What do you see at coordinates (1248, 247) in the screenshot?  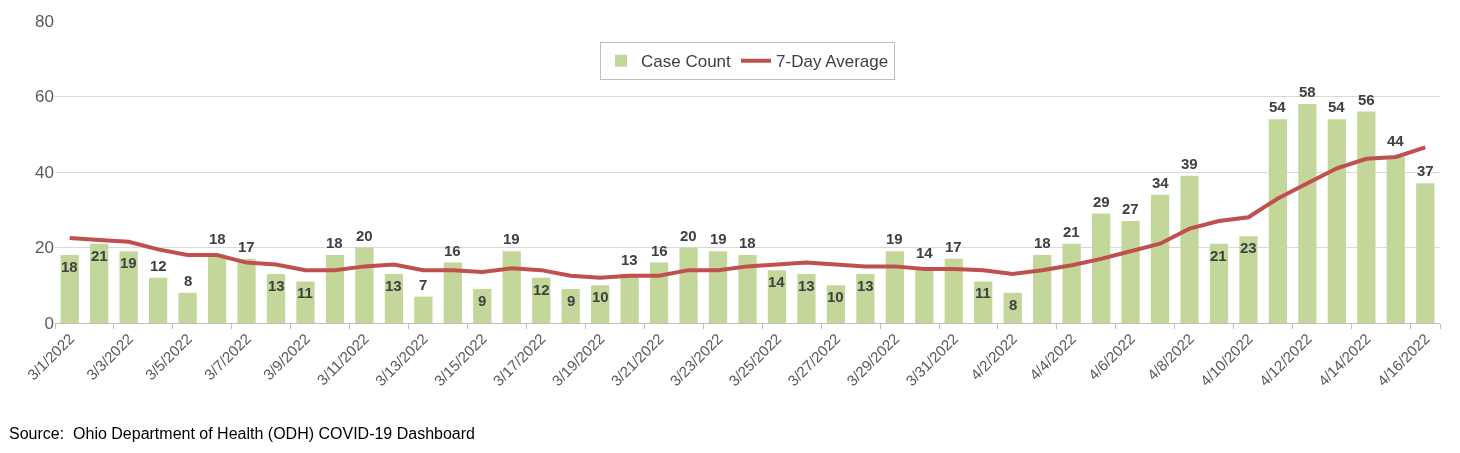 I see `data-label: 23` at bounding box center [1248, 247].